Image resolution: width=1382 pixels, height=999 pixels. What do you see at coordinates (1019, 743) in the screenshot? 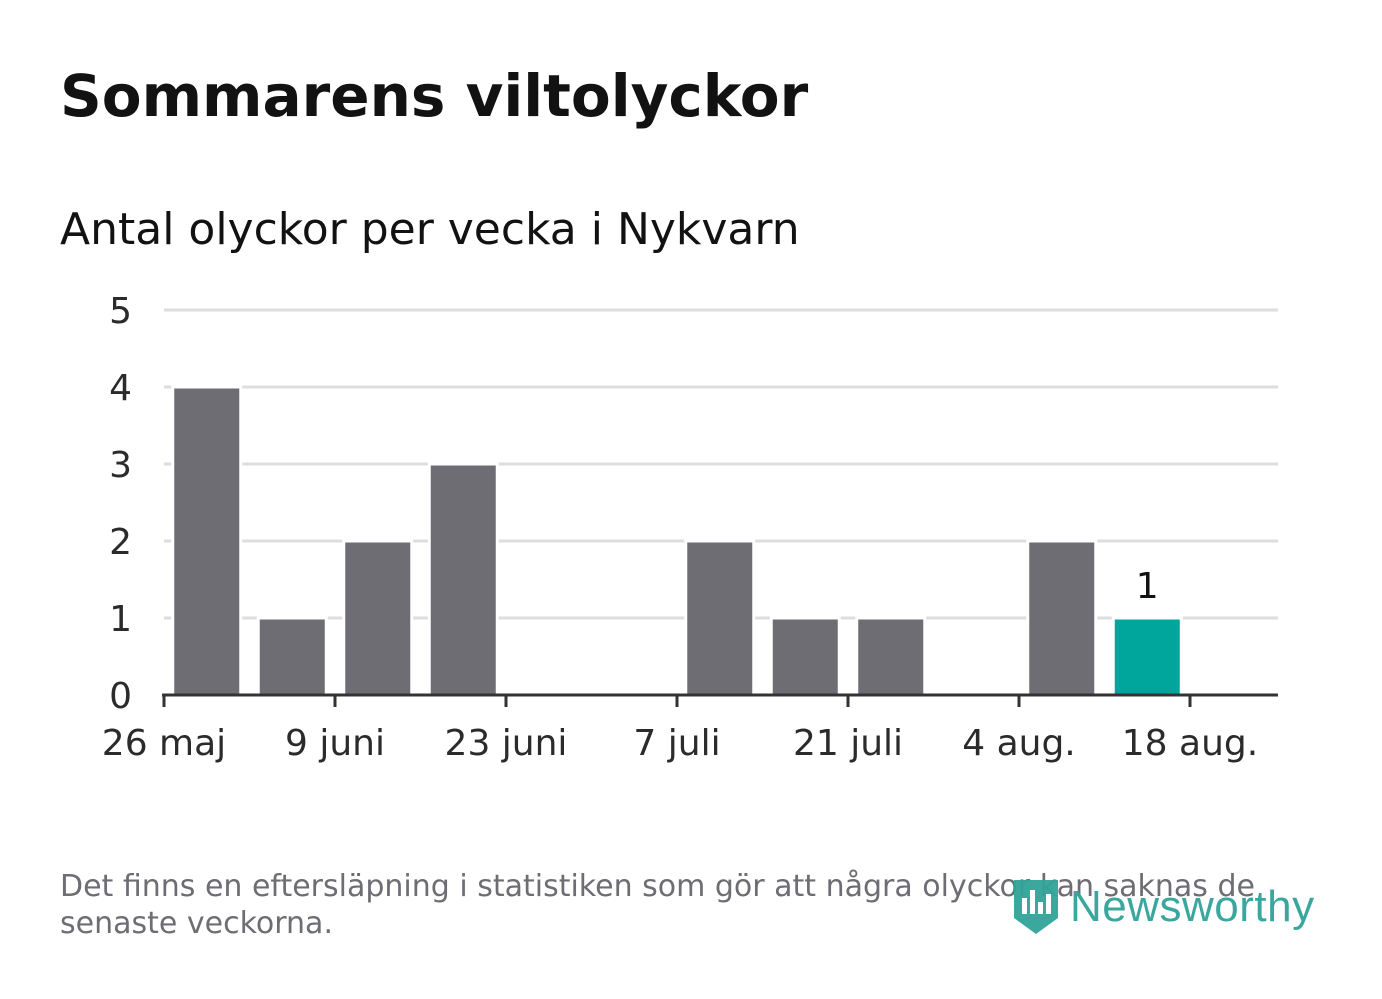
I see `x-tick-label: 4 aug.` at bounding box center [1019, 743].